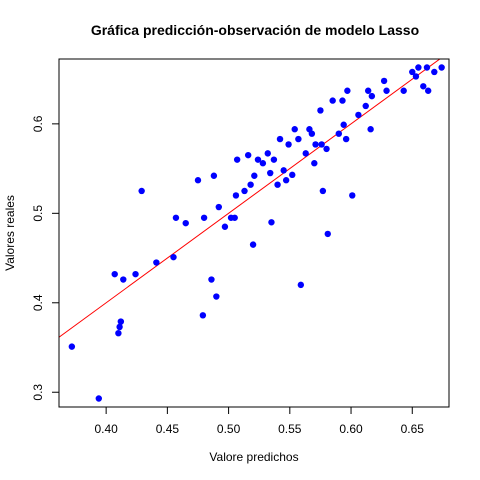 The width and height of the screenshot is (480, 480). I want to click on x-tick-label-0: 0.40, so click(106, 429).